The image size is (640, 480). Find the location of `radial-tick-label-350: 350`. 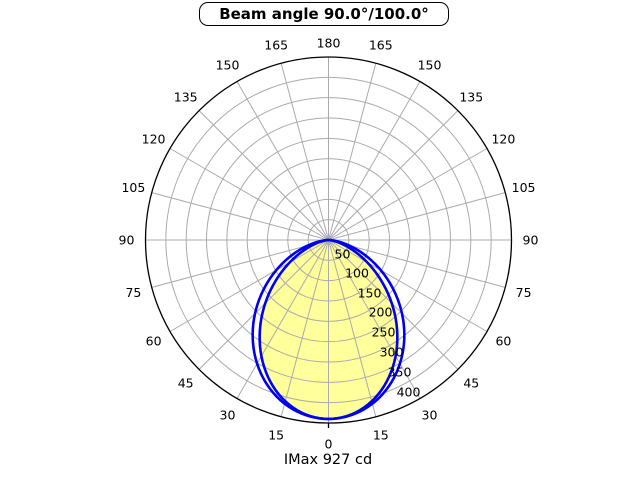

radial-tick-label-350: 350 is located at coordinates (400, 372).